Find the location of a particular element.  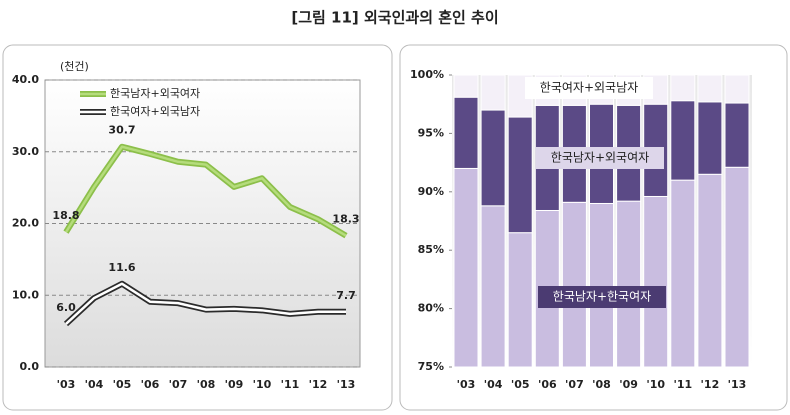

data-label: 30.7 is located at coordinates (121, 130).